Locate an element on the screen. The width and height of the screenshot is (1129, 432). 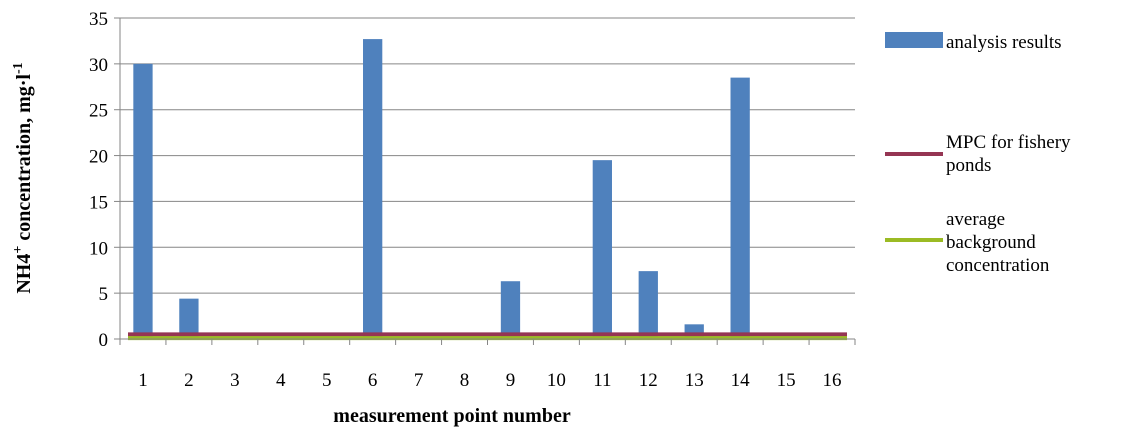
legend-label: MPC for fishery is located at coordinates (1008, 142).